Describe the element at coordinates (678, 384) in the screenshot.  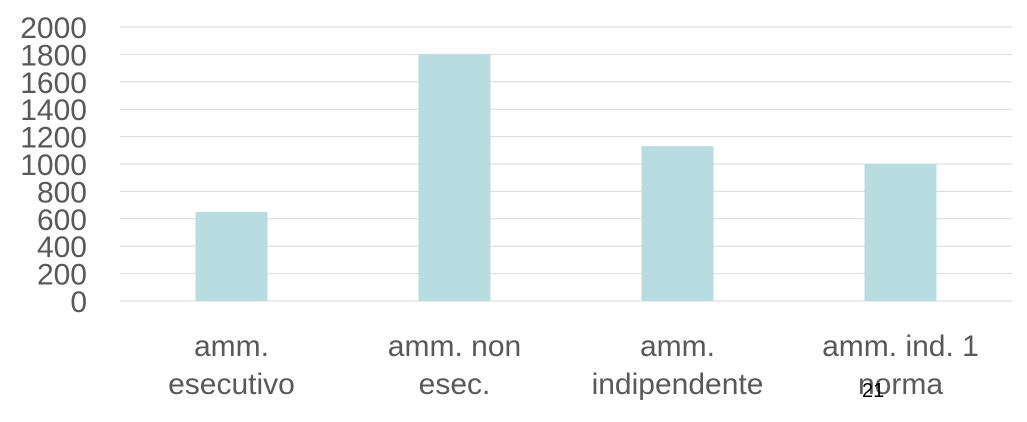
I see `x-category-label: indipendente` at that location.